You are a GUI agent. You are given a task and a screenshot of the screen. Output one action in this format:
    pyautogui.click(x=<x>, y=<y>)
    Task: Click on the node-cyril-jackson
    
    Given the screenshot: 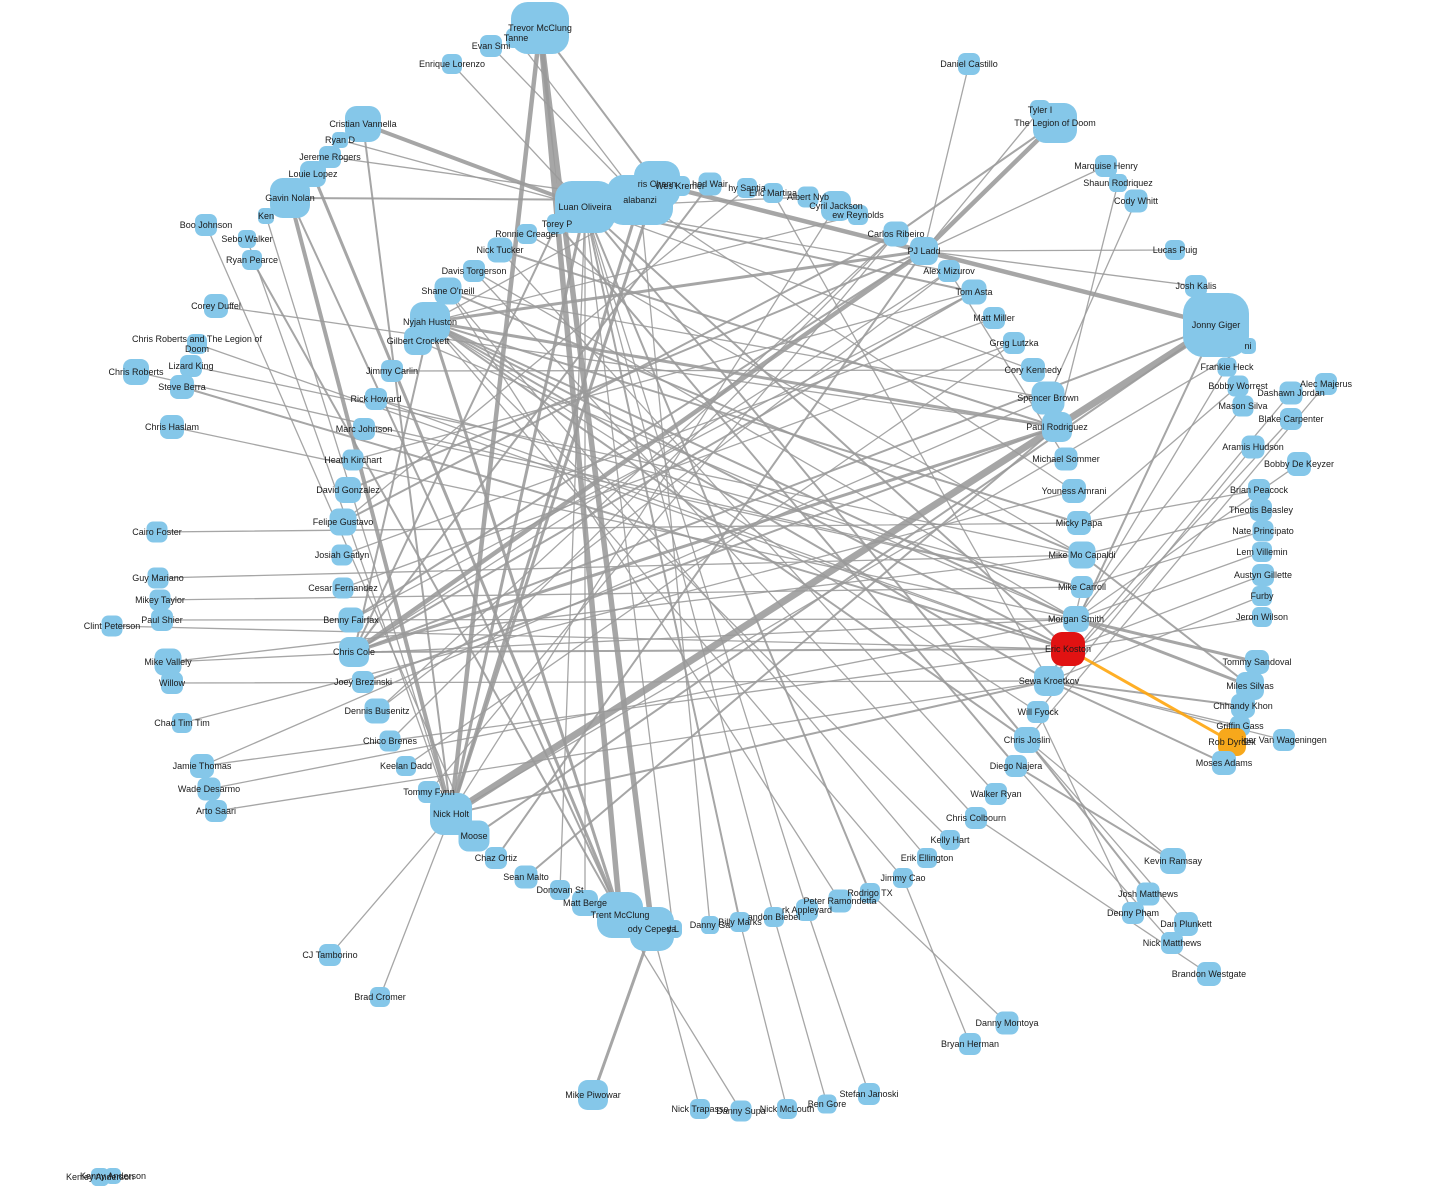 What is the action you would take?
    pyautogui.click(x=836, y=206)
    